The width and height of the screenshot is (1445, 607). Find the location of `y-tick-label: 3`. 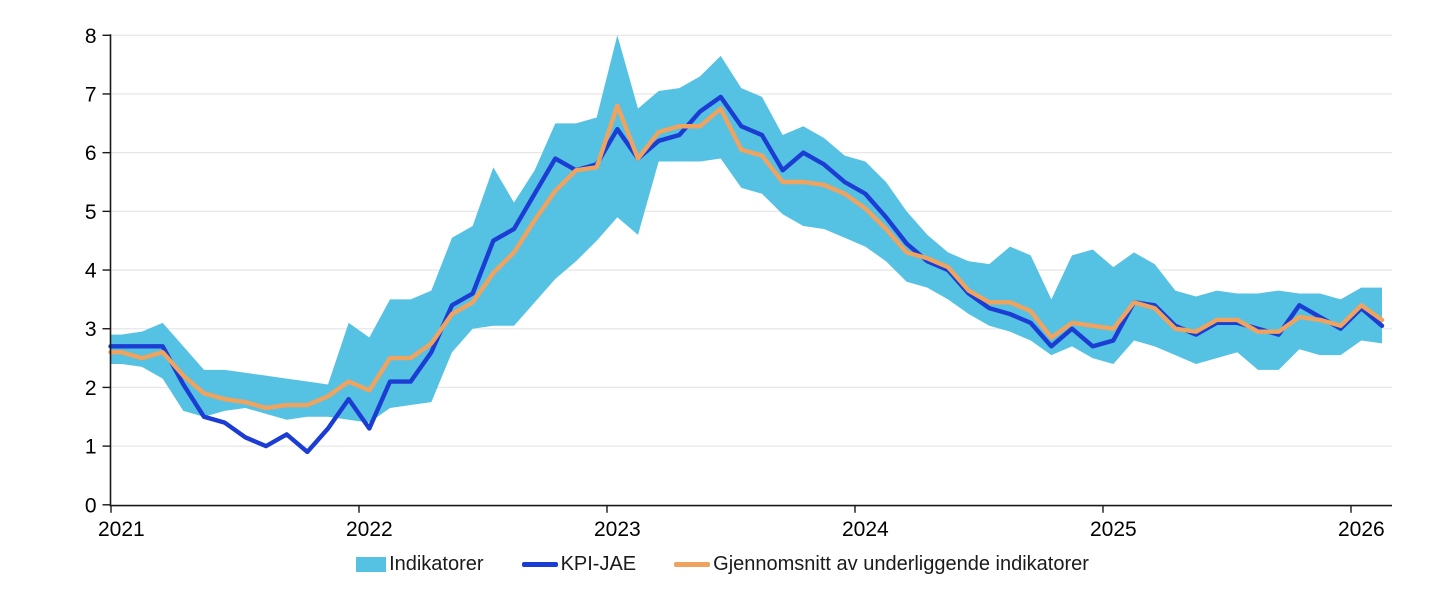

y-tick-label: 3 is located at coordinates (91, 329).